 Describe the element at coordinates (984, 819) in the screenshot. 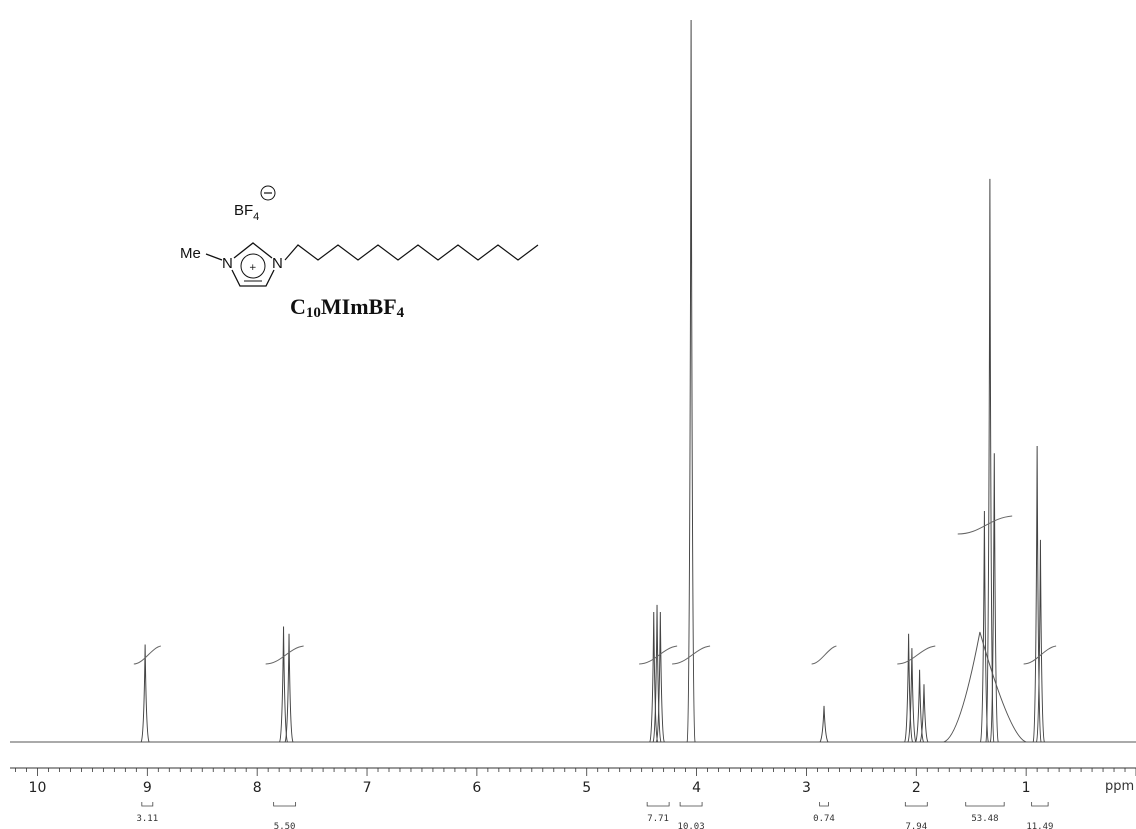

I see `integral-value: 53.48` at that location.